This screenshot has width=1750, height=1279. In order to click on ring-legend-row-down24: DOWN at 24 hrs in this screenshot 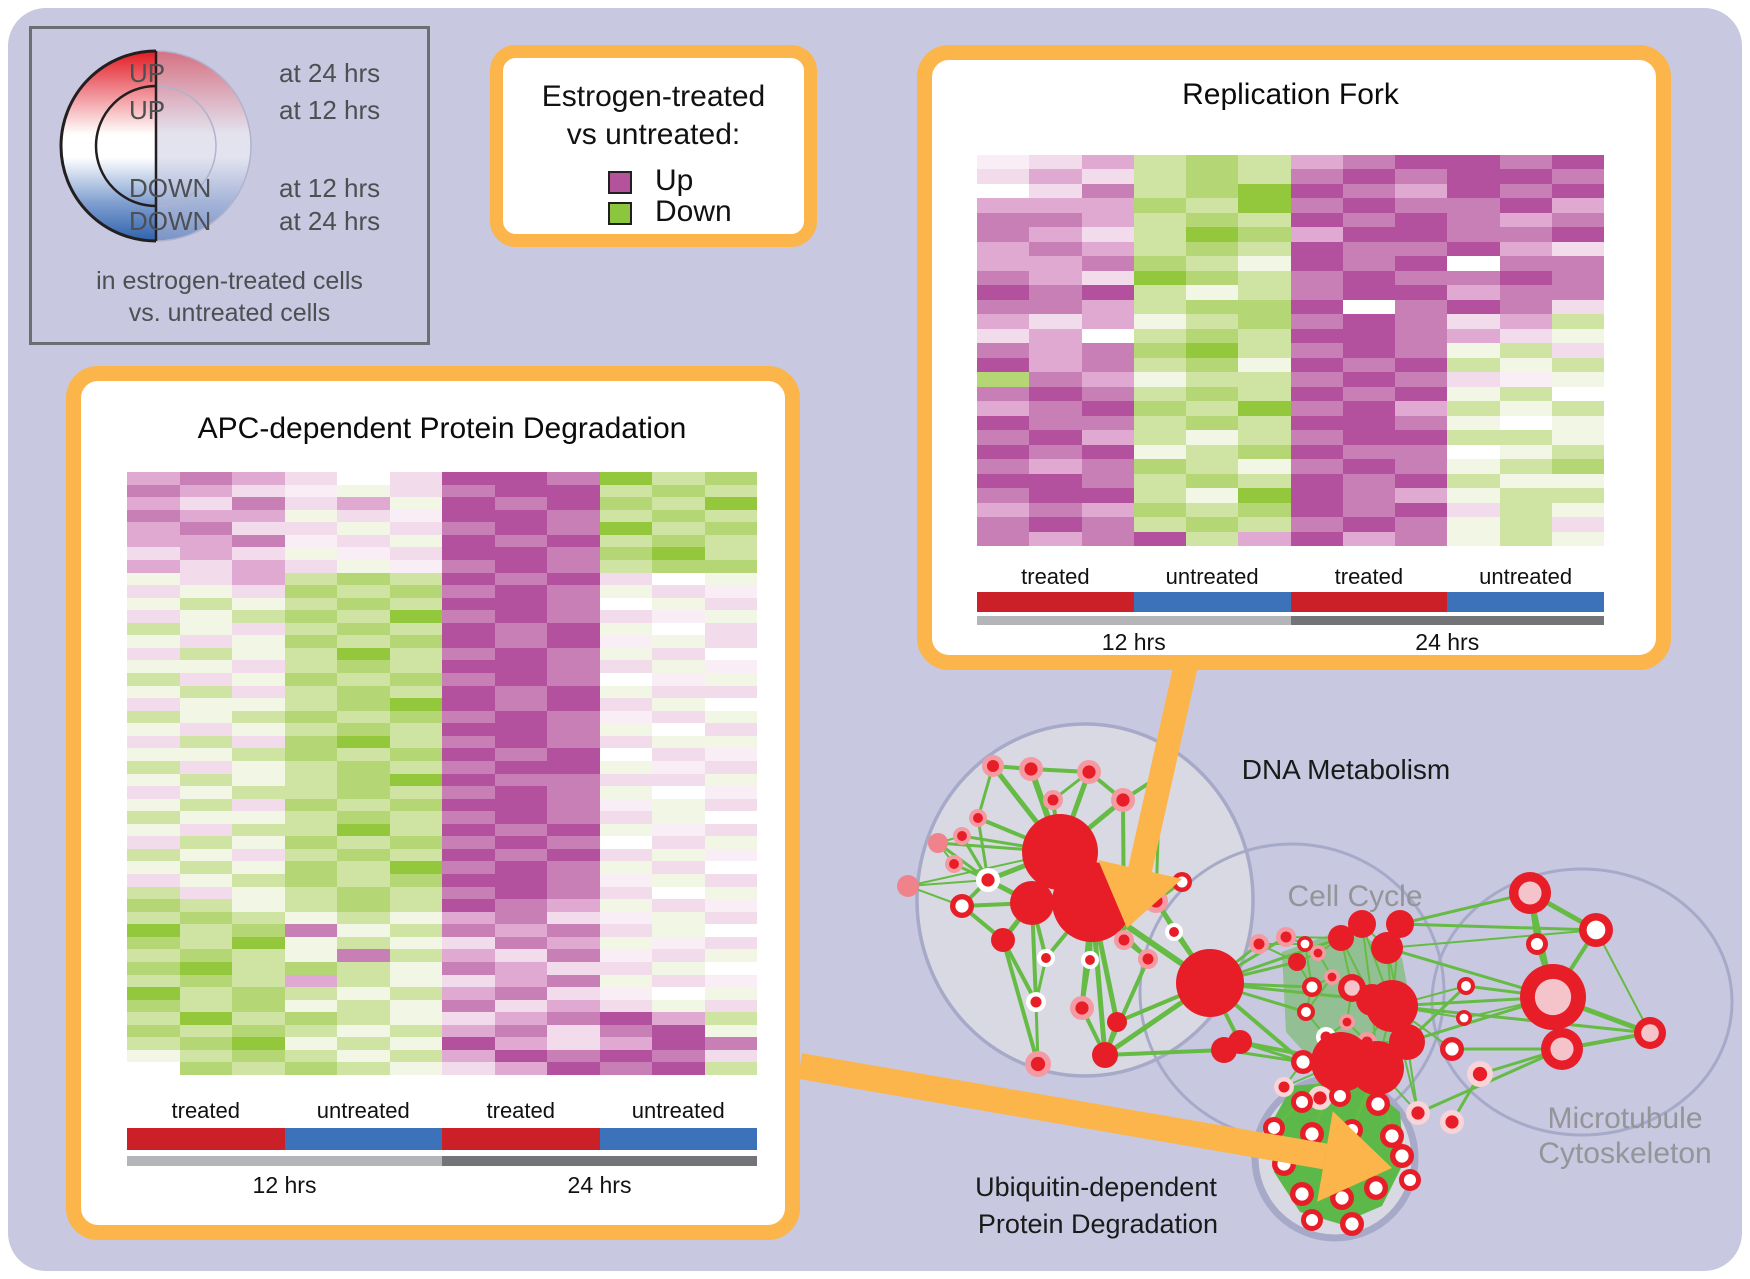, I will do `click(254, 221)`.